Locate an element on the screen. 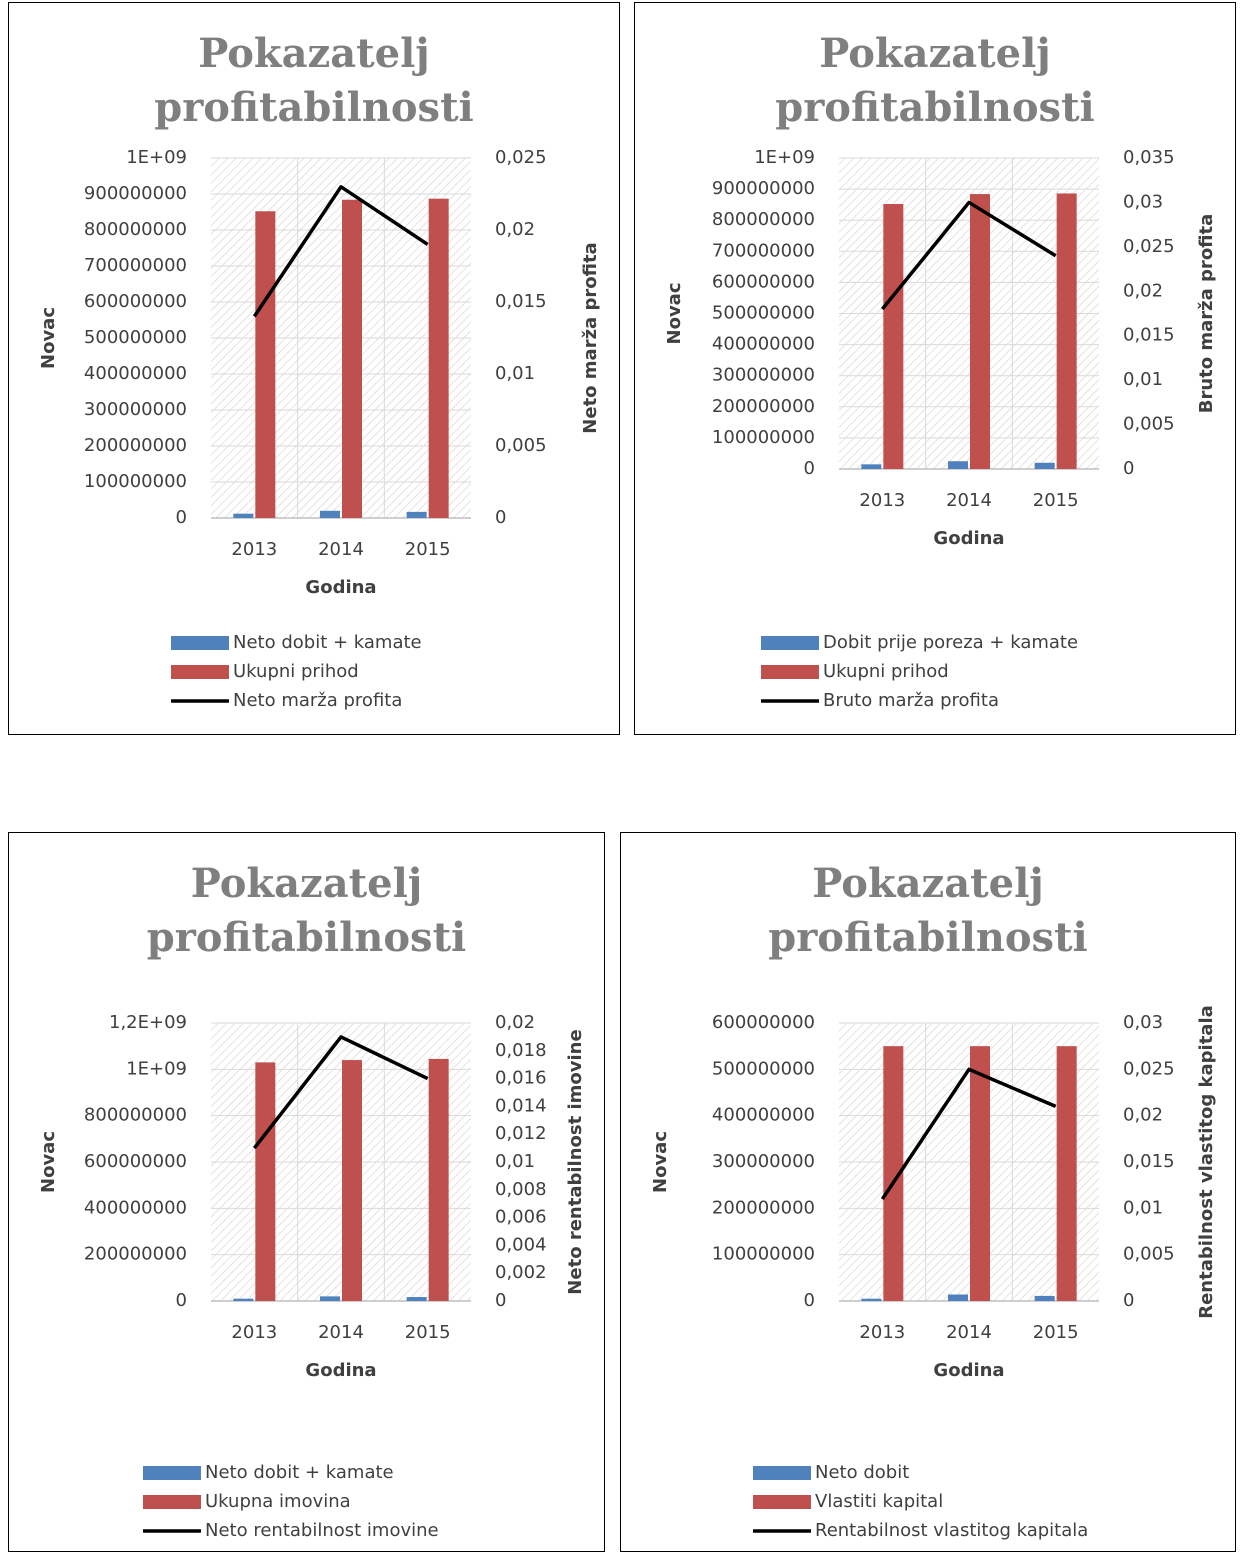 This screenshot has width=1240, height=1556. y2-tick-label: 0,008 is located at coordinates (521, 1189).